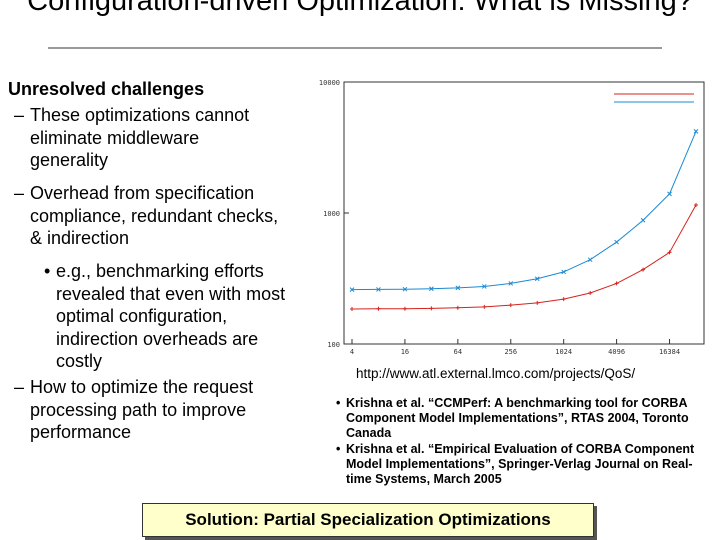 The image size is (720, 540). Describe the element at coordinates (524, 257) in the screenshot. I see `series-2-line` at that location.